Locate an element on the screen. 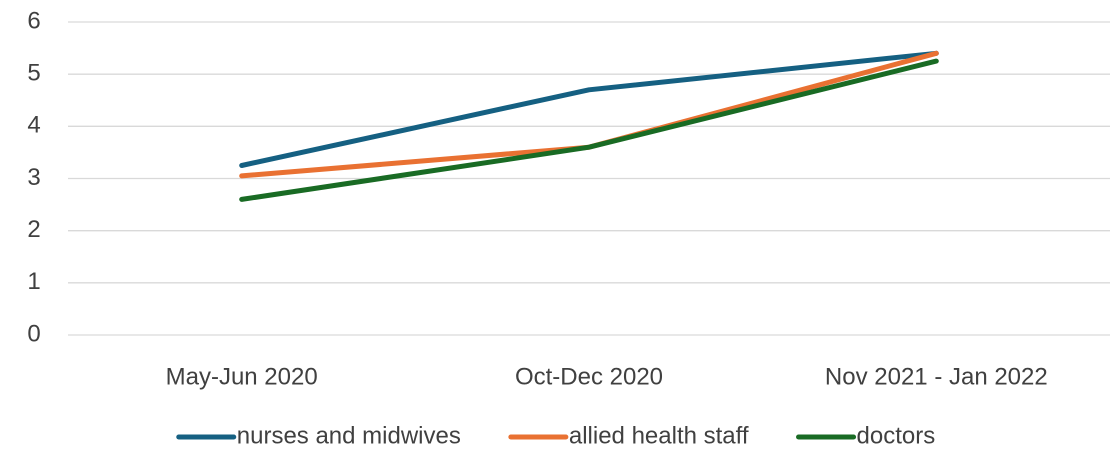 The width and height of the screenshot is (1114, 451). y-tick-label: 6 is located at coordinates (33, 20).